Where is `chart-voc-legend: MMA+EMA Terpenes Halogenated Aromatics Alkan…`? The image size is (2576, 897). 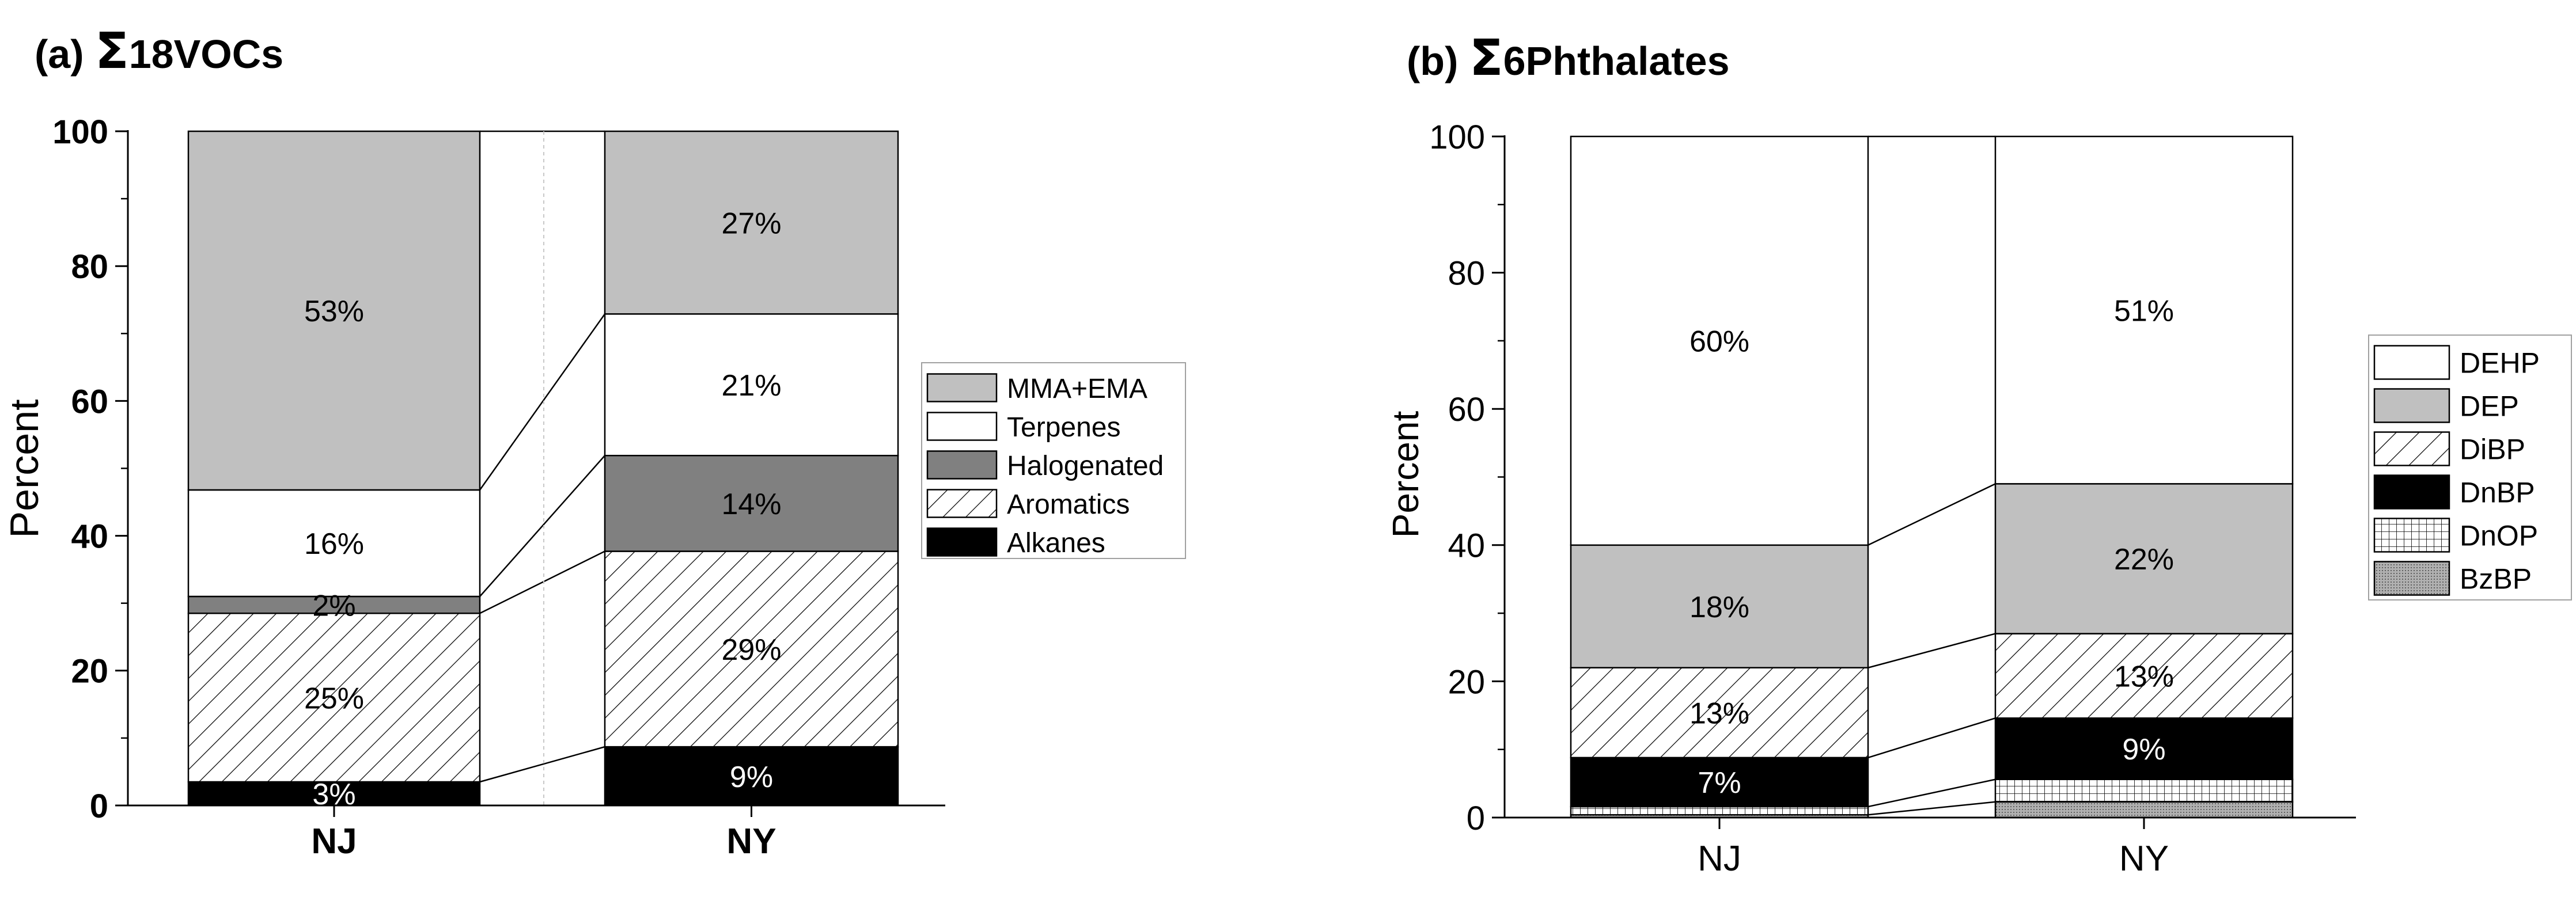 chart-voc-legend: MMA+EMA Terpenes Halogenated Aromatics Alkan… is located at coordinates (1053, 460).